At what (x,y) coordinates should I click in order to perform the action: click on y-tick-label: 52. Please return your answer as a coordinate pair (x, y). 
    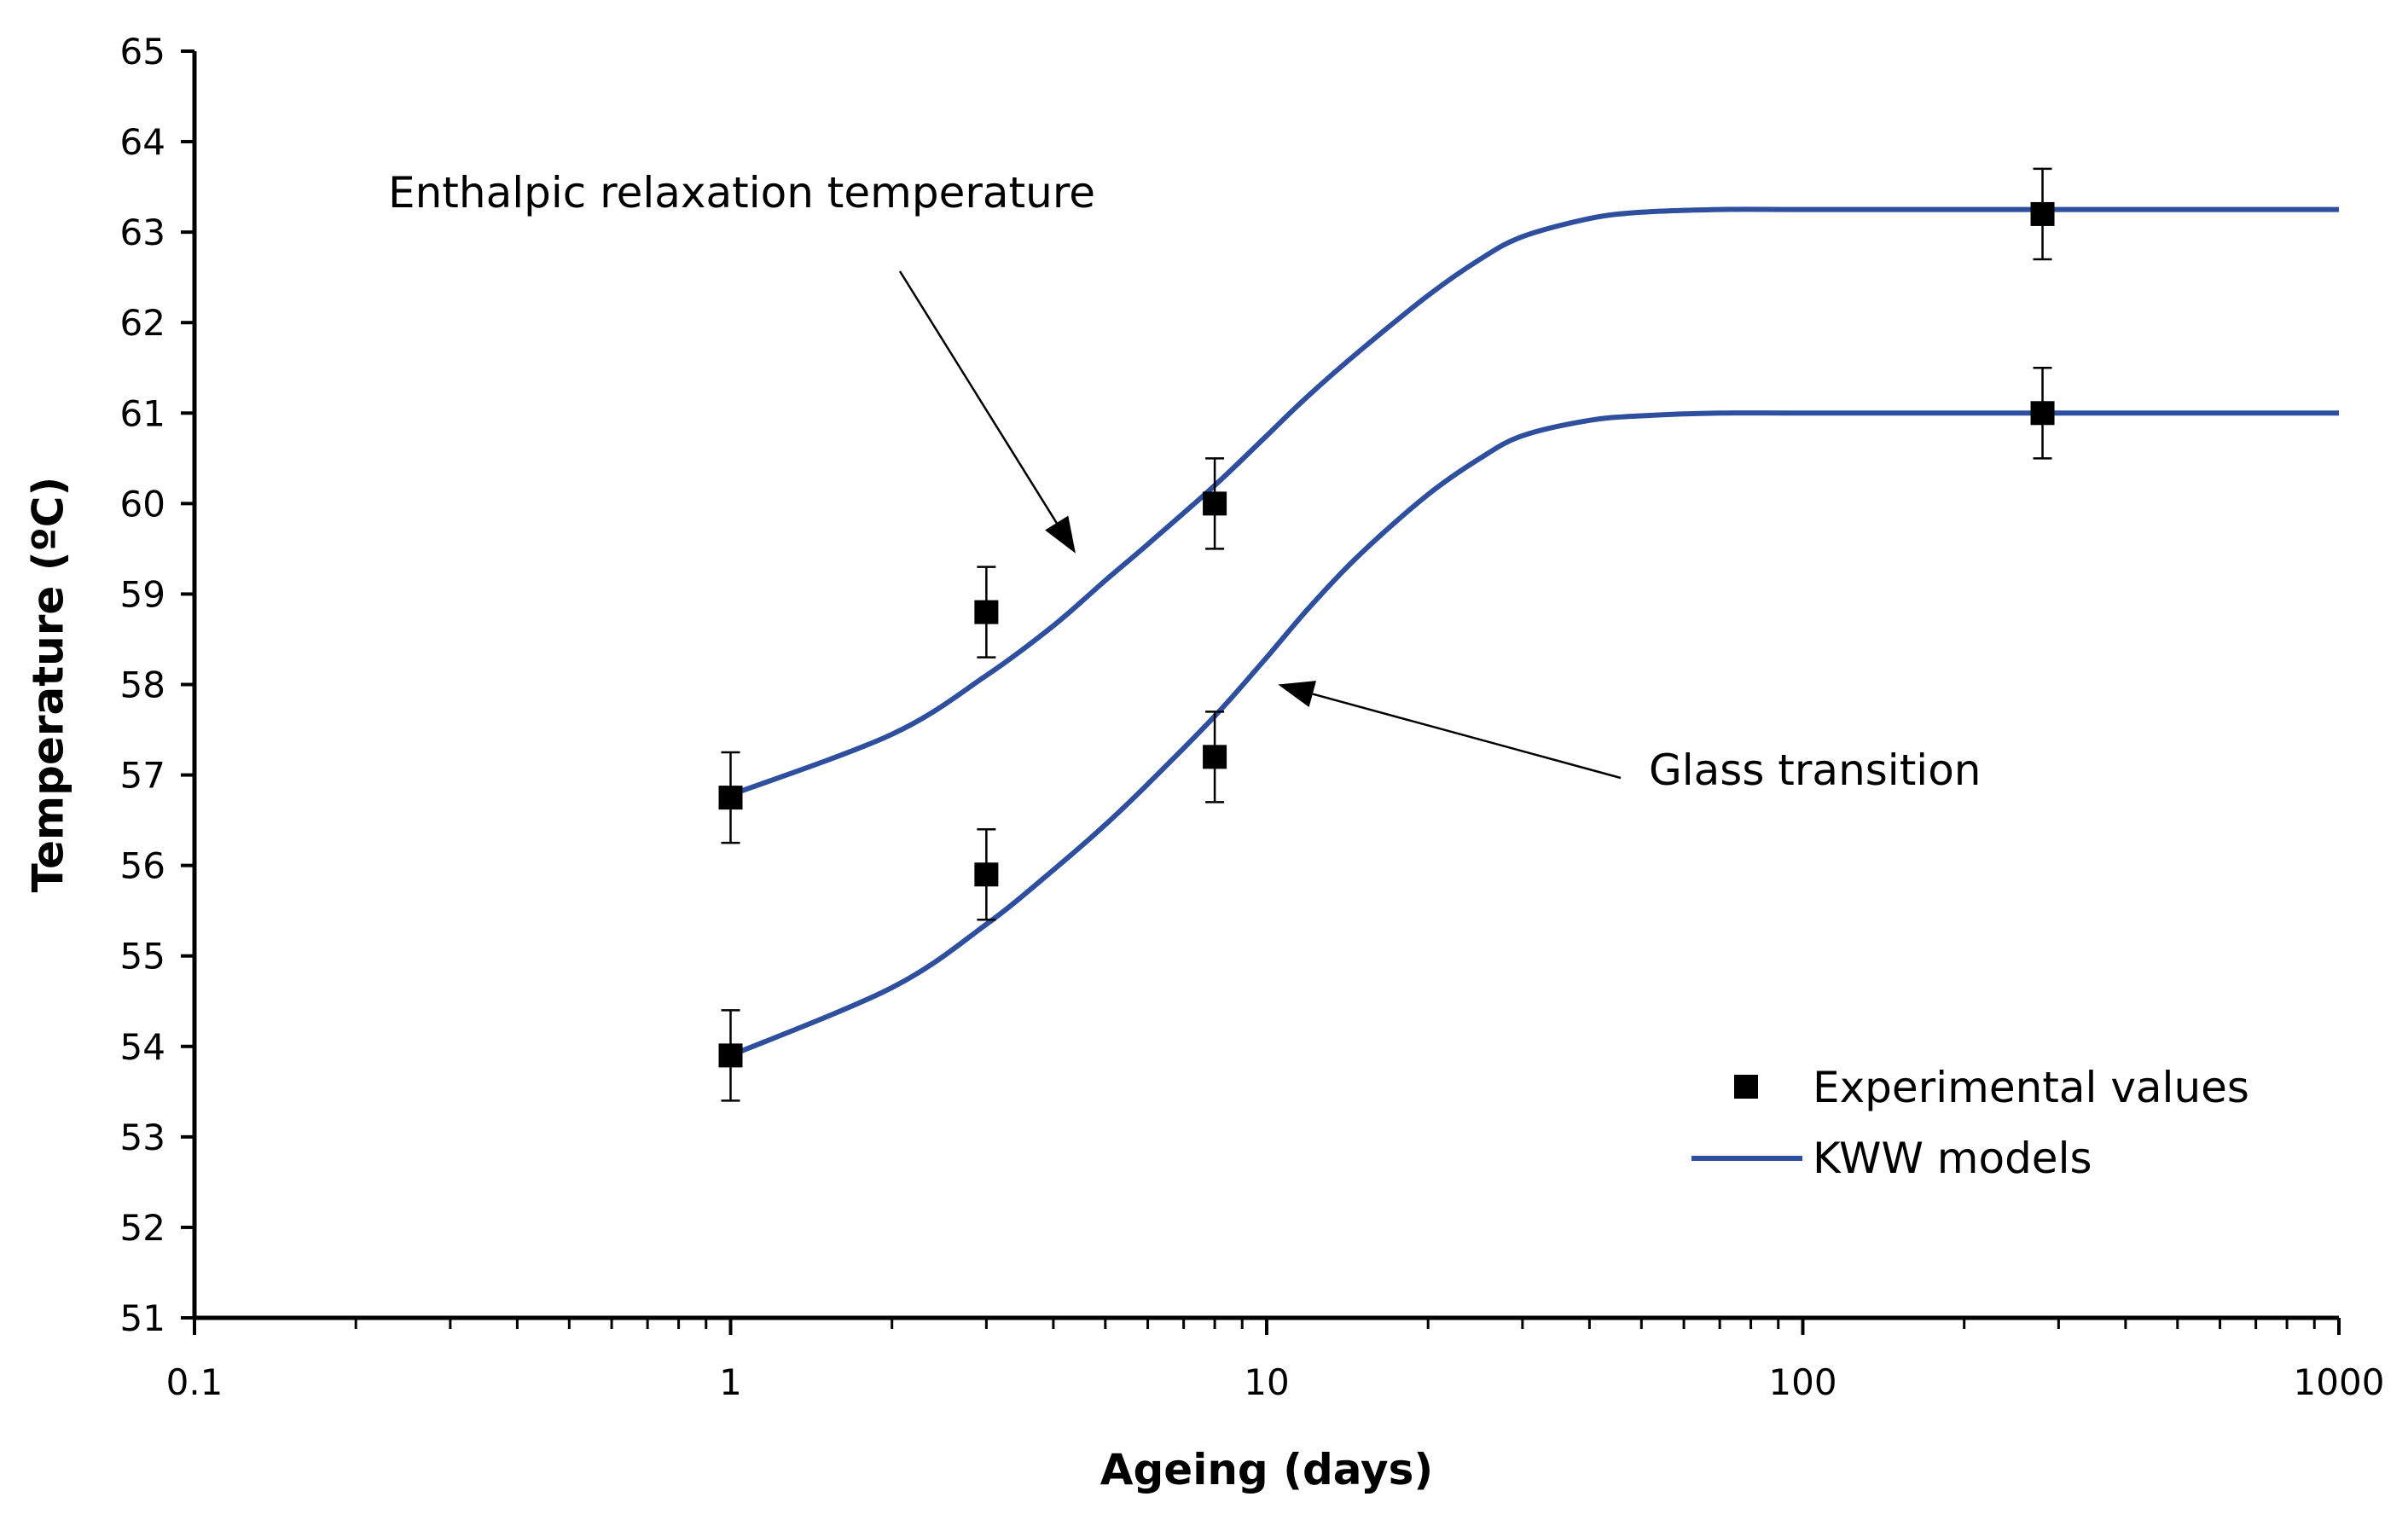
    Looking at the image, I should click on (142, 1228).